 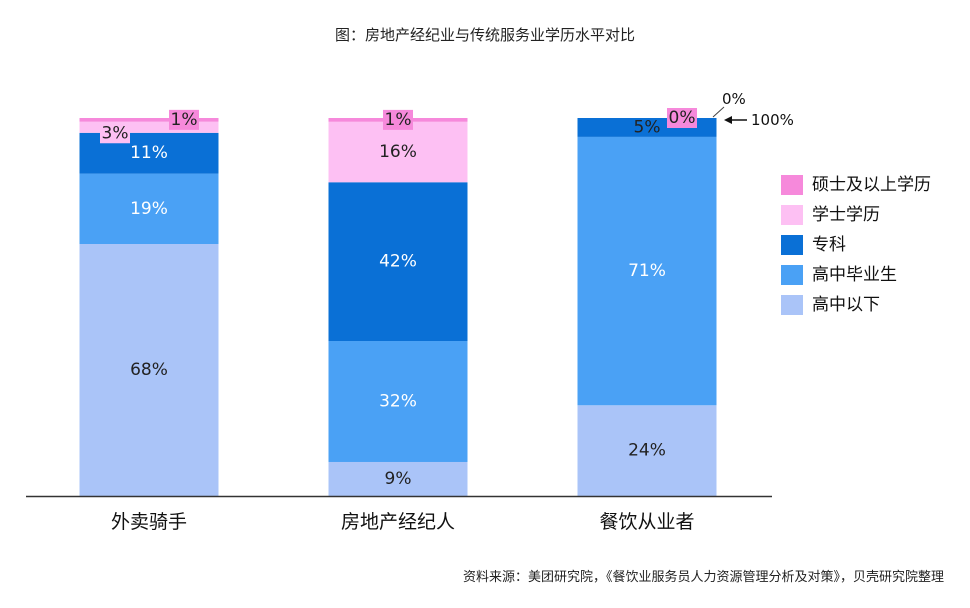 I want to click on legend-label: 硕士及以上学历, so click(x=871, y=185).